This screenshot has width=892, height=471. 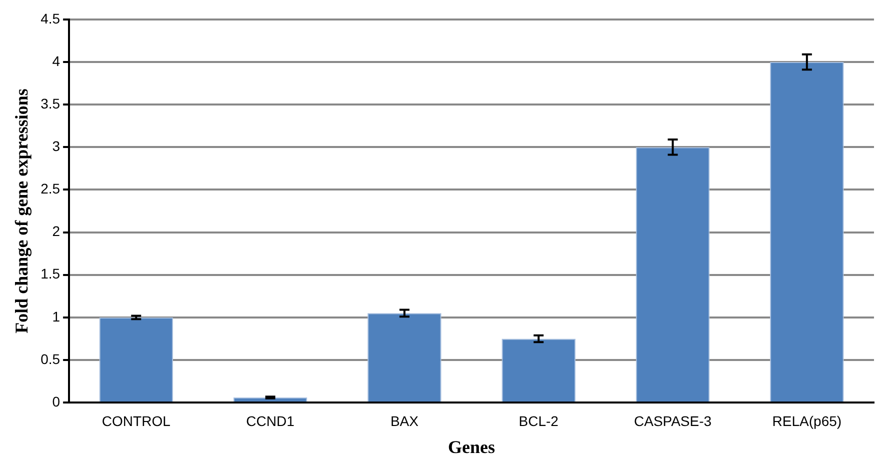 I want to click on x-tick-label: CCND1, so click(x=270, y=420).